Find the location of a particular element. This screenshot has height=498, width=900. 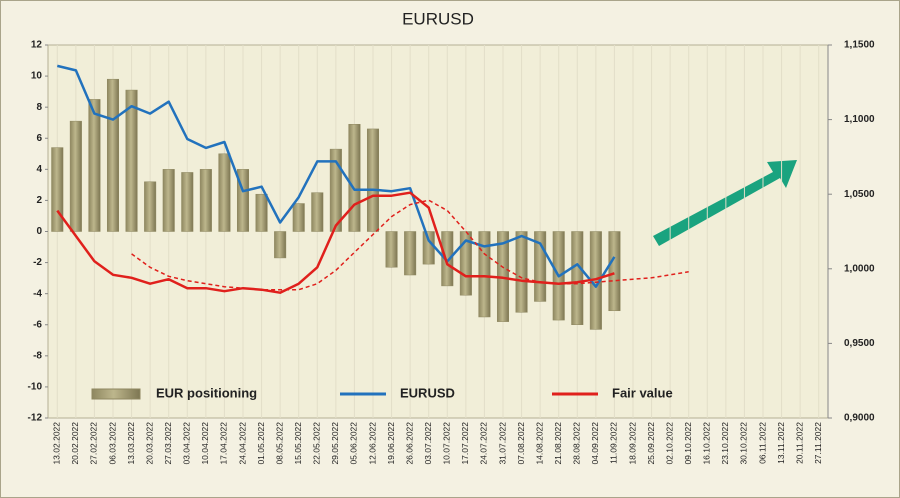

x-tick-label: 04.09.2022 is located at coordinates (595, 443).